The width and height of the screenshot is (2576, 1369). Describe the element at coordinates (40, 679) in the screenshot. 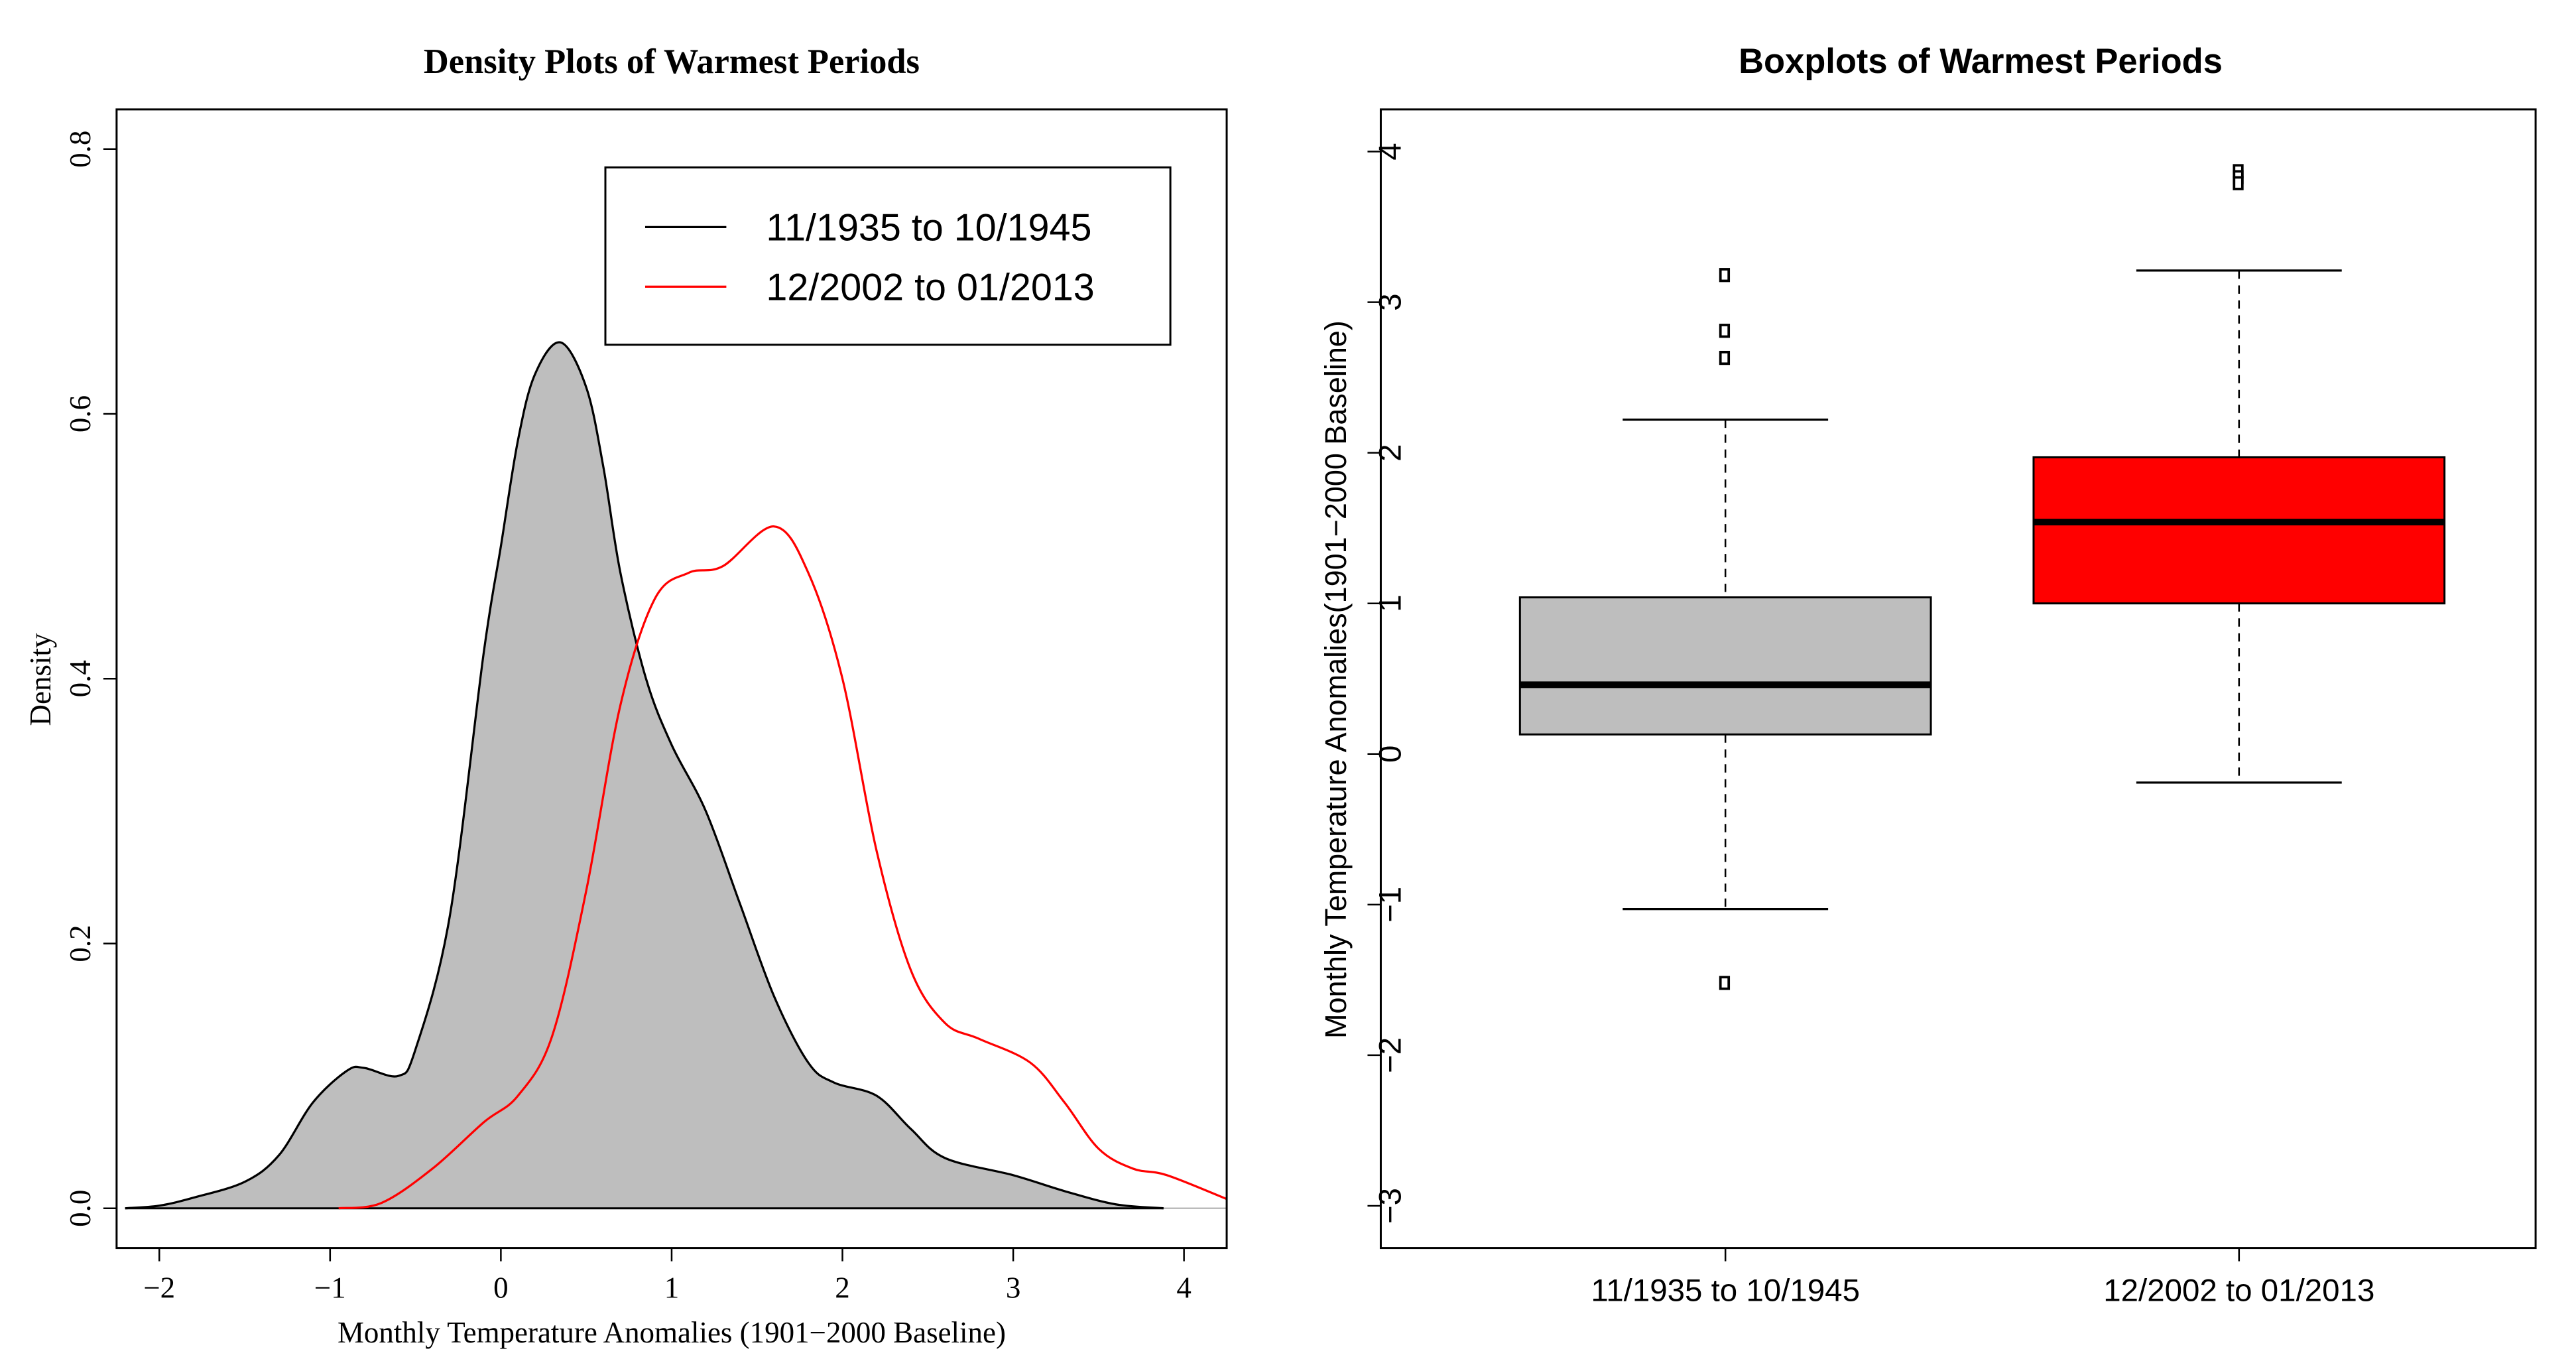

I see `density-ylabel: Density` at that location.